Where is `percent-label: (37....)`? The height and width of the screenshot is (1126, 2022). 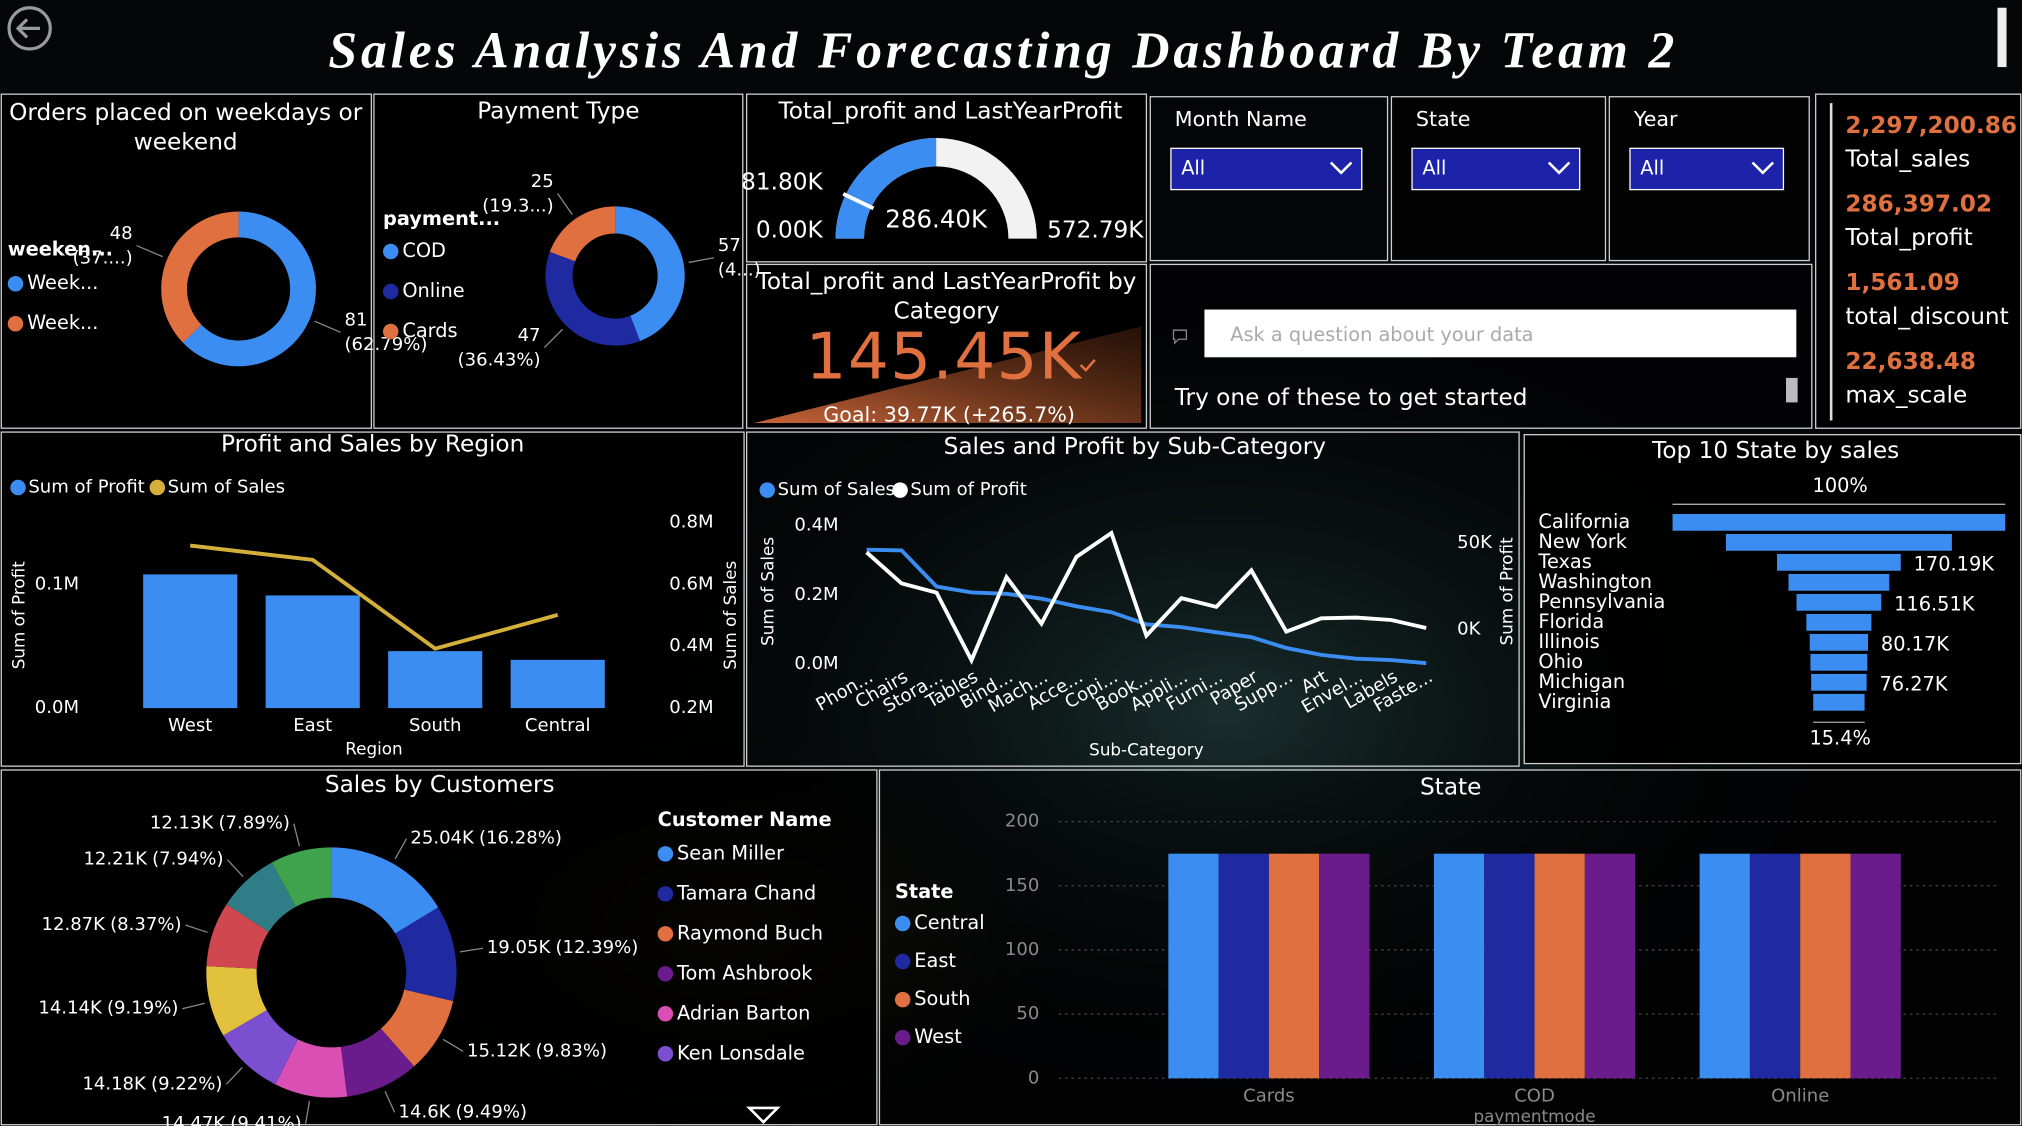 percent-label: (37....) is located at coordinates (103, 257).